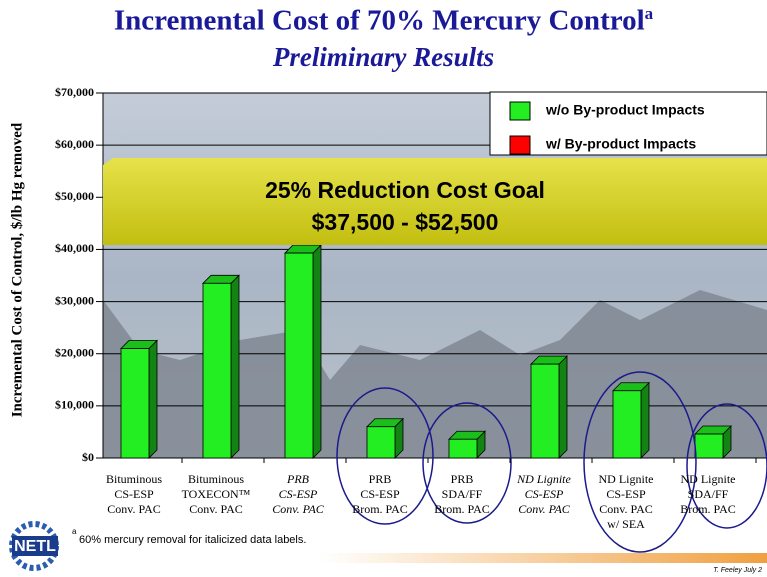 The image size is (767, 577). Describe the element at coordinates (380, 494) in the screenshot. I see `x-tick-label: PRB CS-ESP Brom. PAC` at that location.